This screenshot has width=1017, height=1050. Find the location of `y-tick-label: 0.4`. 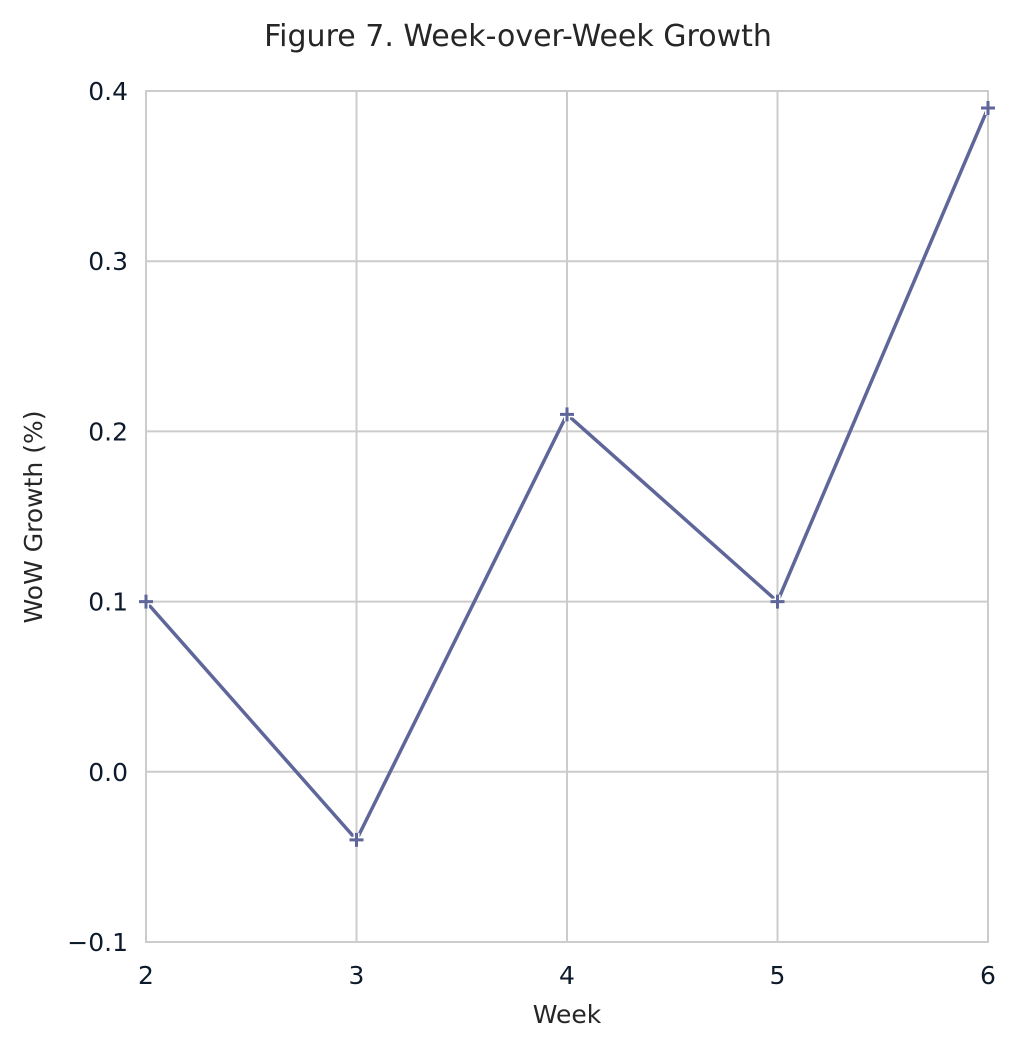

y-tick-label: 0.4 is located at coordinates (108, 91).